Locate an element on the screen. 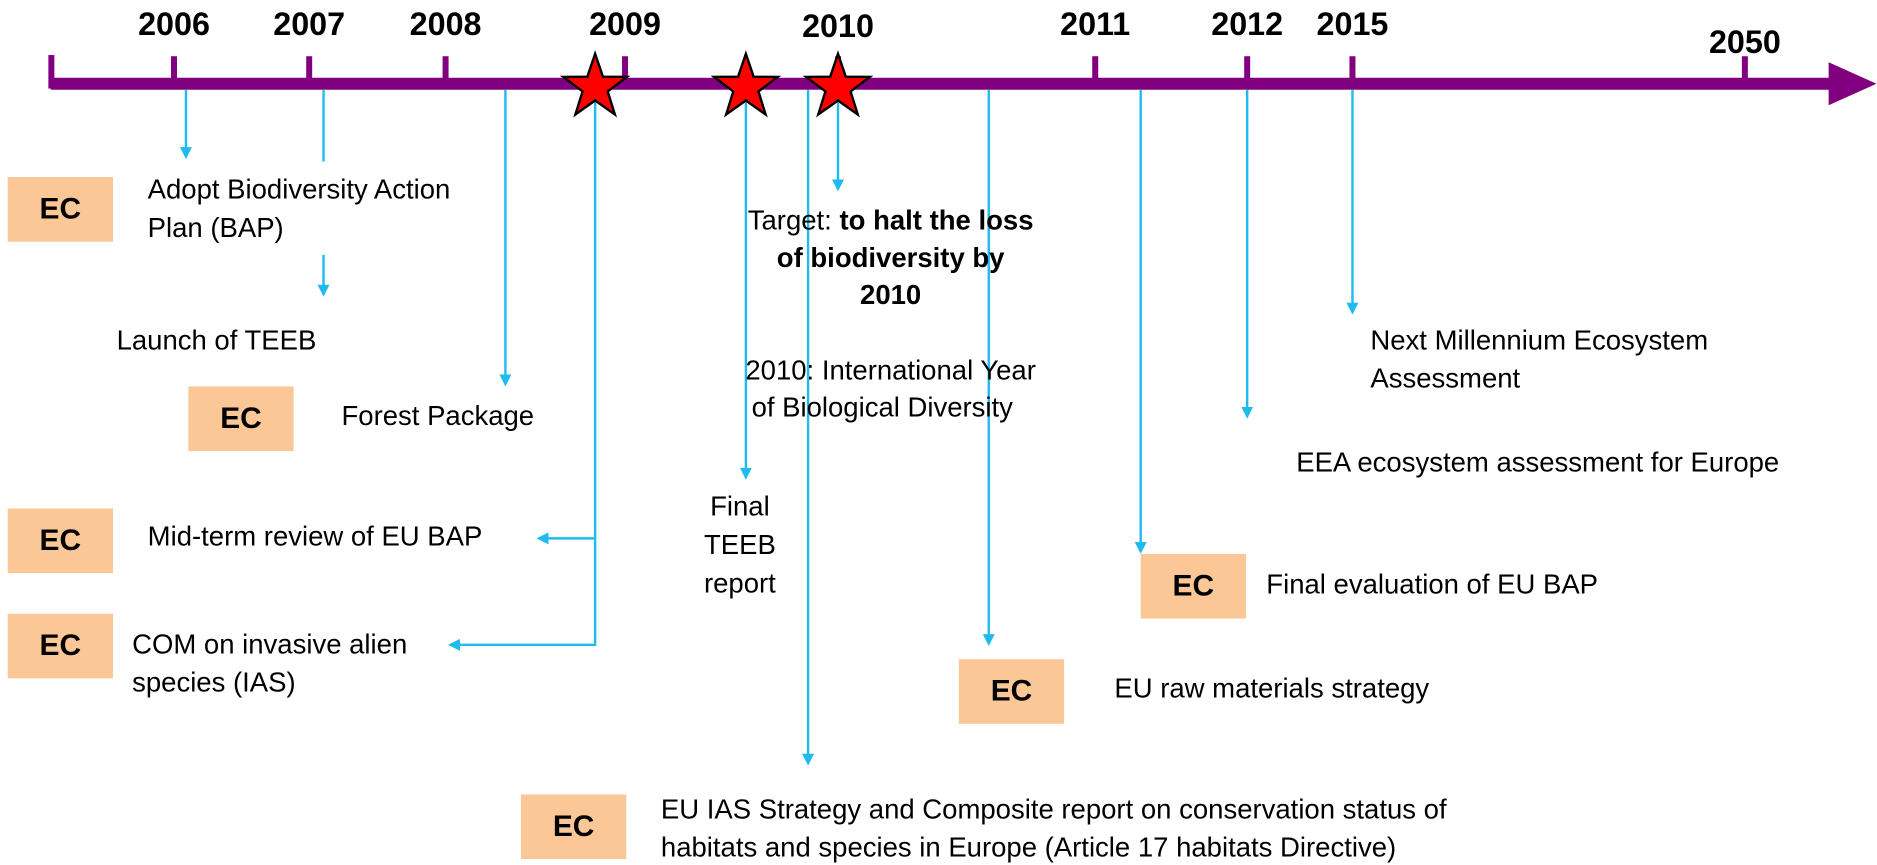 The height and width of the screenshot is (865, 1877). event-text: Final is located at coordinates (740, 506).